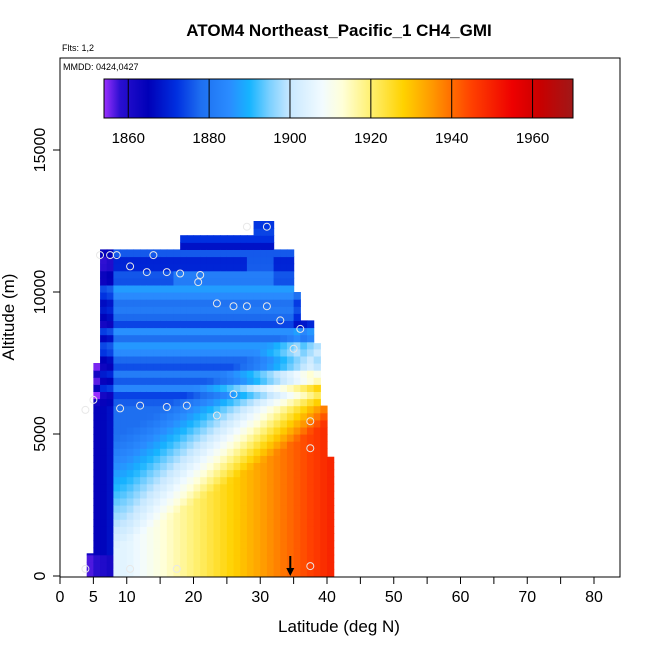  I want to click on x-tick-label: 60, so click(461, 597).